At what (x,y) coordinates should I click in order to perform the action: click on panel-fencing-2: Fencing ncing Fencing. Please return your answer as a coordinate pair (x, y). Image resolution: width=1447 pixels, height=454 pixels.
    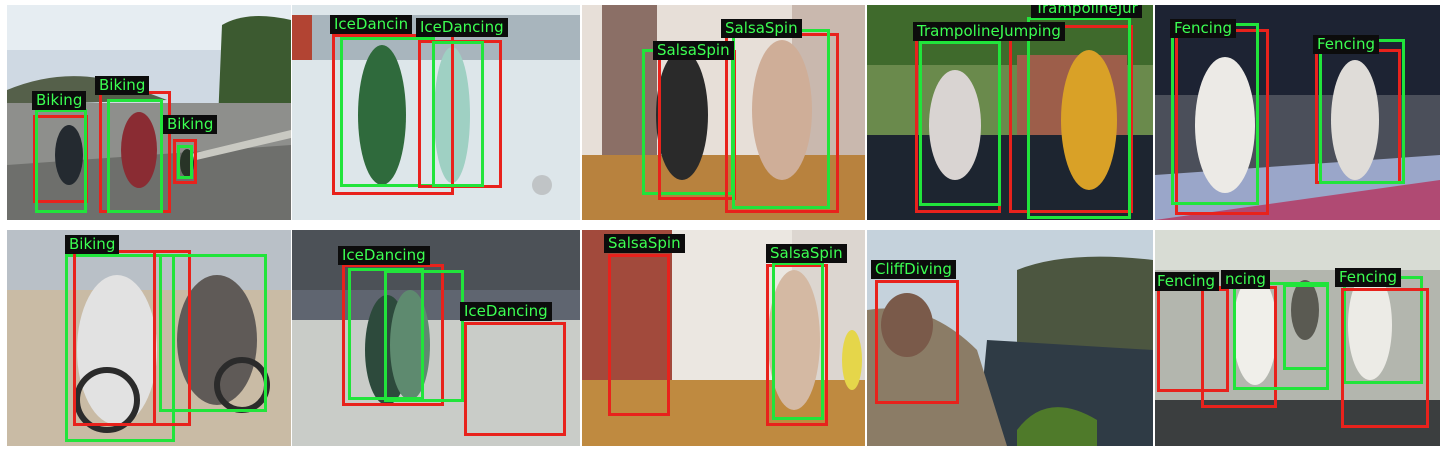
    Looking at the image, I should click on (1297, 338).